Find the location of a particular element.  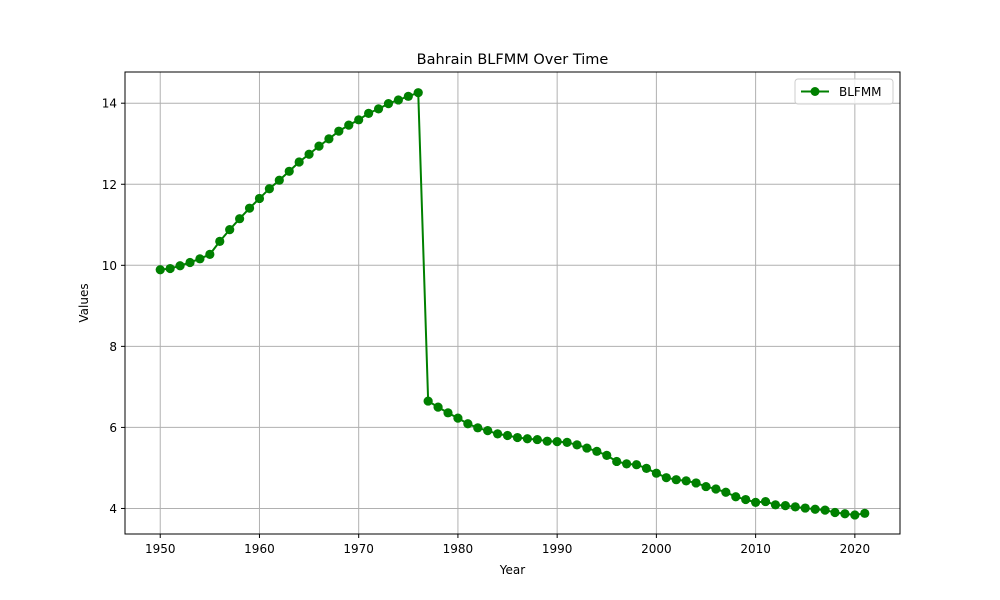

x-tick-label: 1960 is located at coordinates (259, 549).